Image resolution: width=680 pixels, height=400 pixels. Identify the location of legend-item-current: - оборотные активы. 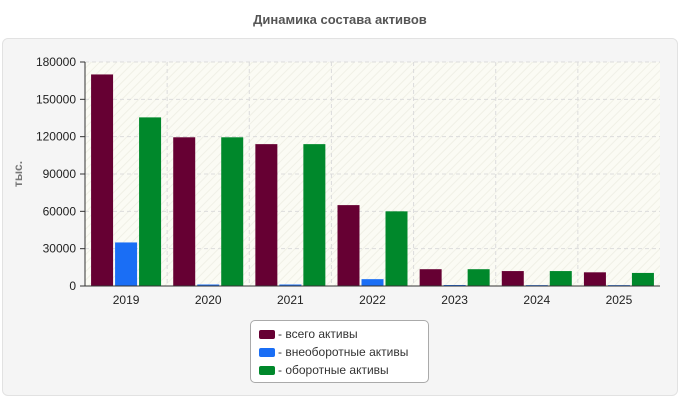
(343, 370).